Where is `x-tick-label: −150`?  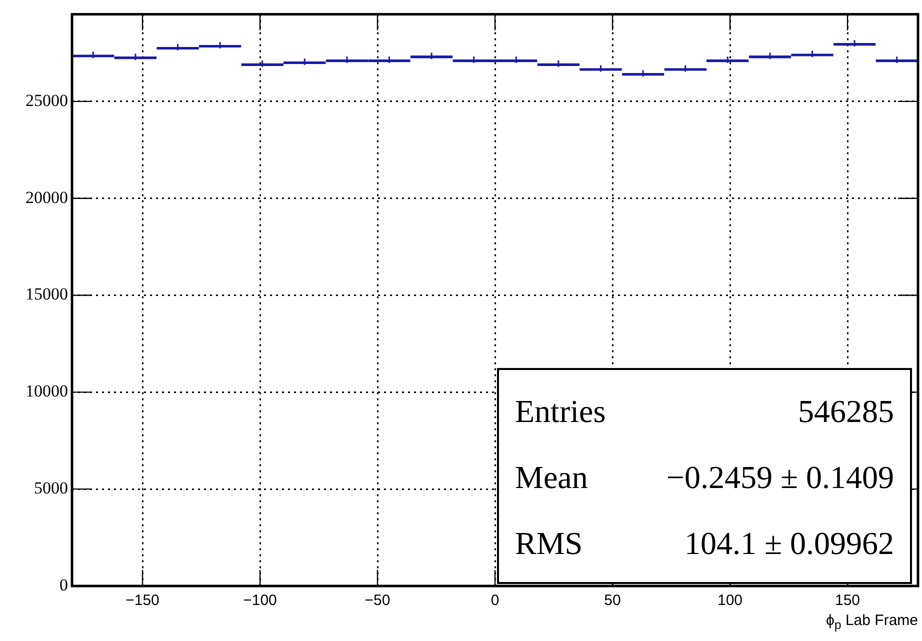
x-tick-label: −150 is located at coordinates (143, 601).